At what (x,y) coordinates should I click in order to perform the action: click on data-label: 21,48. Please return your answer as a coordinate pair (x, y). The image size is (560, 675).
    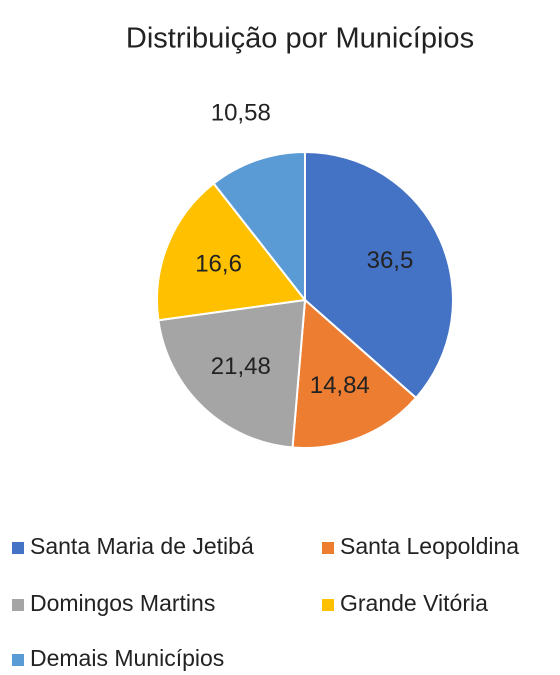
    Looking at the image, I should click on (241, 366).